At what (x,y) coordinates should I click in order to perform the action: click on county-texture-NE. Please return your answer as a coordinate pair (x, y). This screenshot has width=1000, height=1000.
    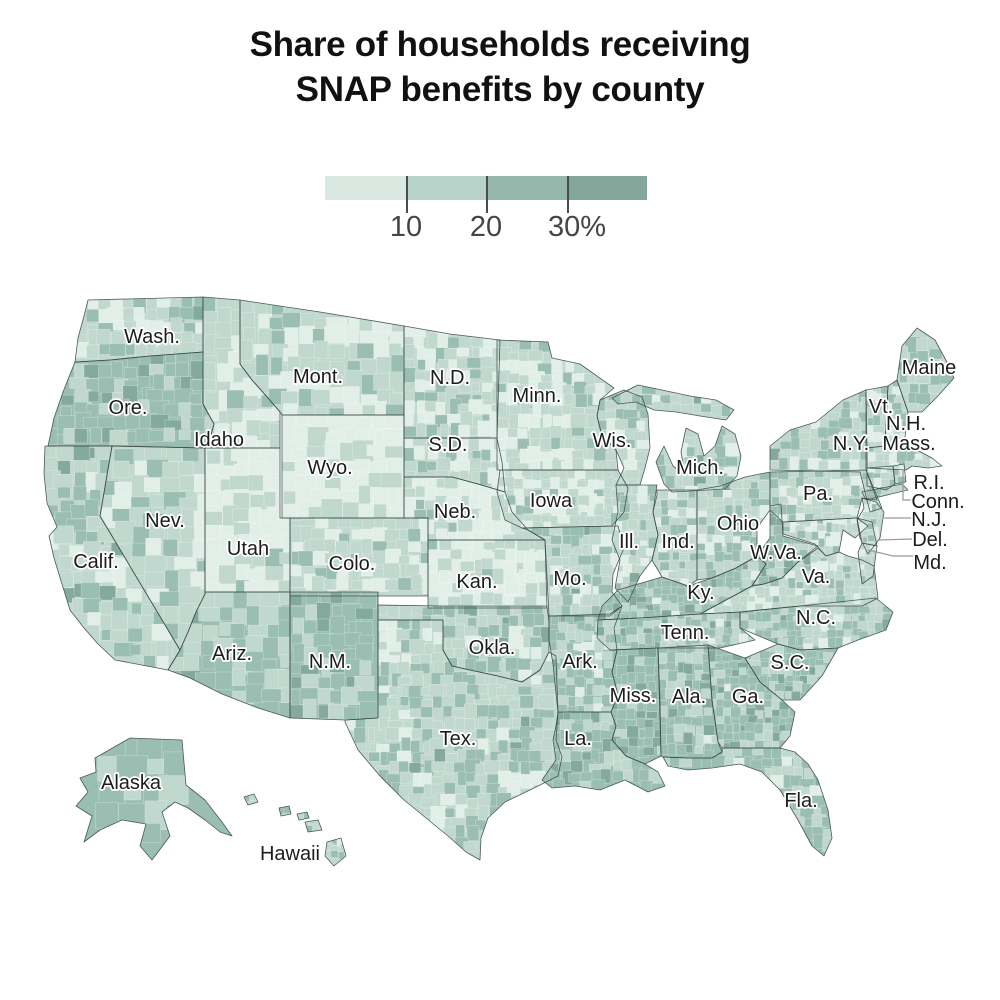
    Looking at the image, I should click on (474, 508).